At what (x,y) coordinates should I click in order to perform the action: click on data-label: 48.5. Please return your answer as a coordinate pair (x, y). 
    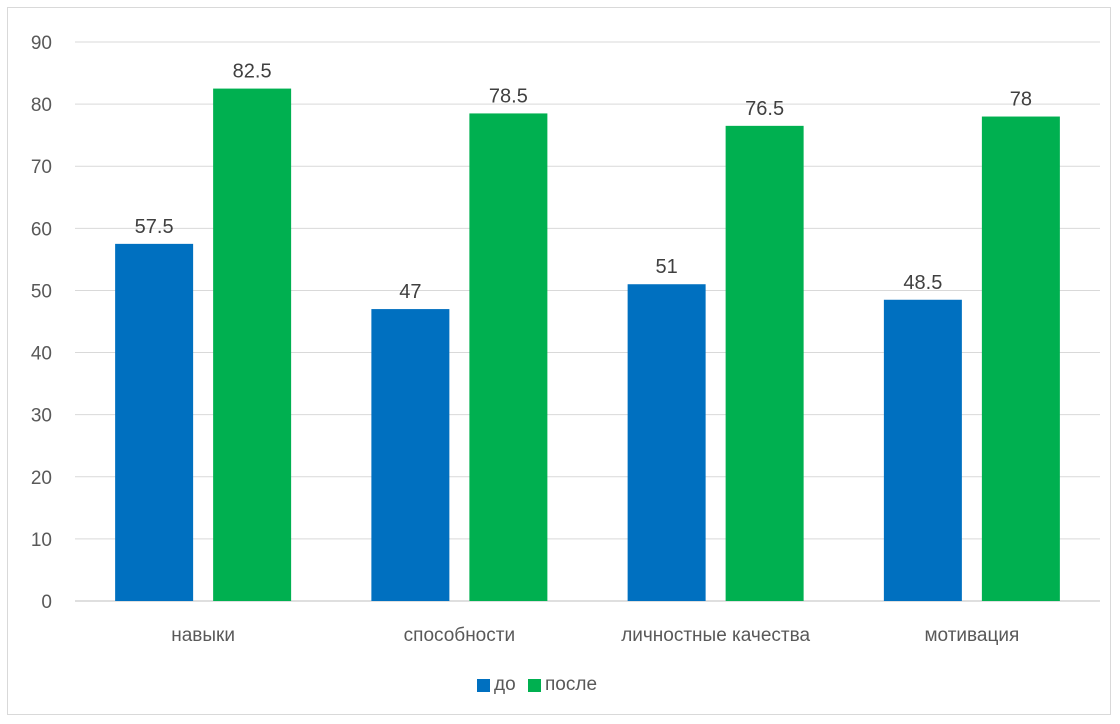
    Looking at the image, I should click on (922, 283).